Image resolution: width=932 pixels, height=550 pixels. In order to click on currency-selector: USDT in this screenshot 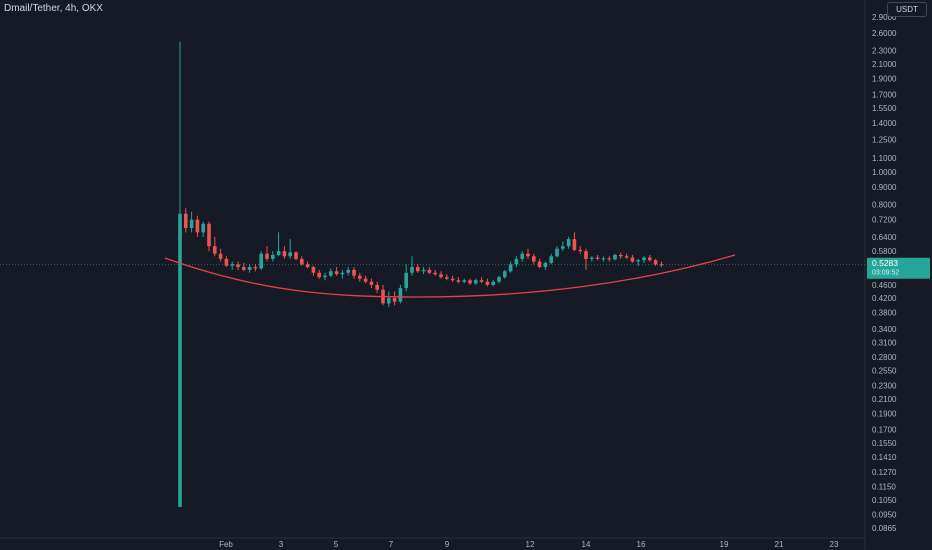, I will do `click(907, 9)`.